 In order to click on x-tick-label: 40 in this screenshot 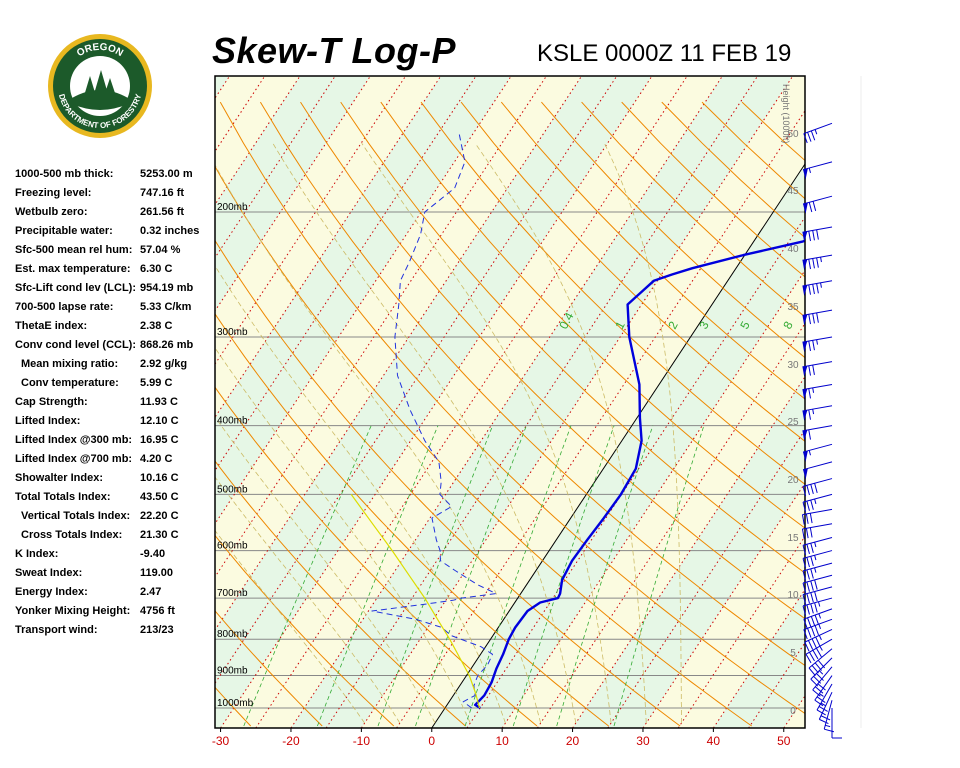, I will do `click(714, 741)`.